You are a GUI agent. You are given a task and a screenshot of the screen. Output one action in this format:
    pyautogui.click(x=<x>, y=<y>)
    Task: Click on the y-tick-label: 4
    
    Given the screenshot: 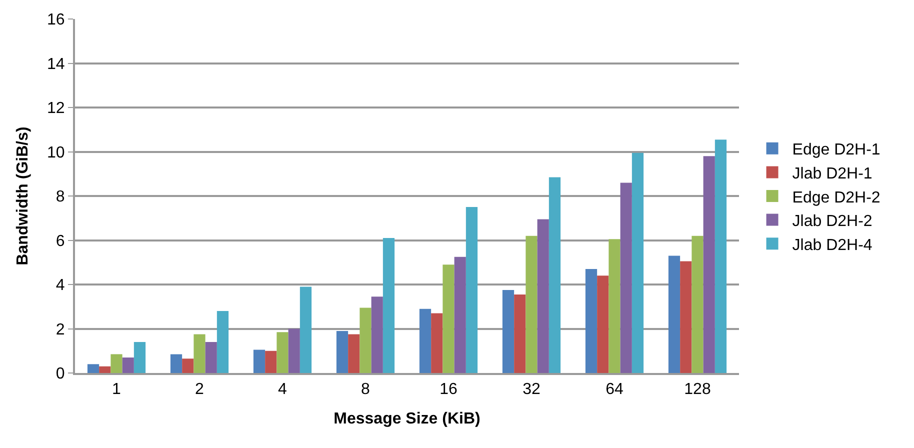 What is the action you would take?
    pyautogui.click(x=60, y=285)
    